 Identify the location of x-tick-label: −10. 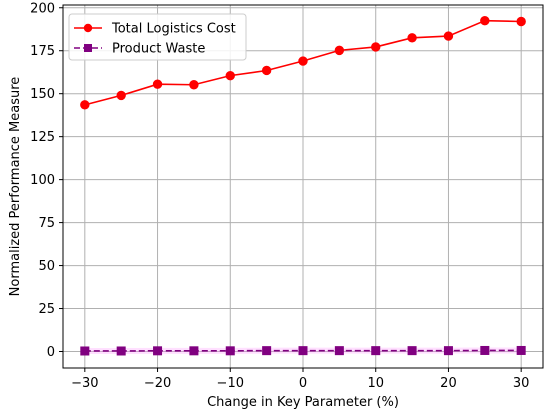
(230, 383).